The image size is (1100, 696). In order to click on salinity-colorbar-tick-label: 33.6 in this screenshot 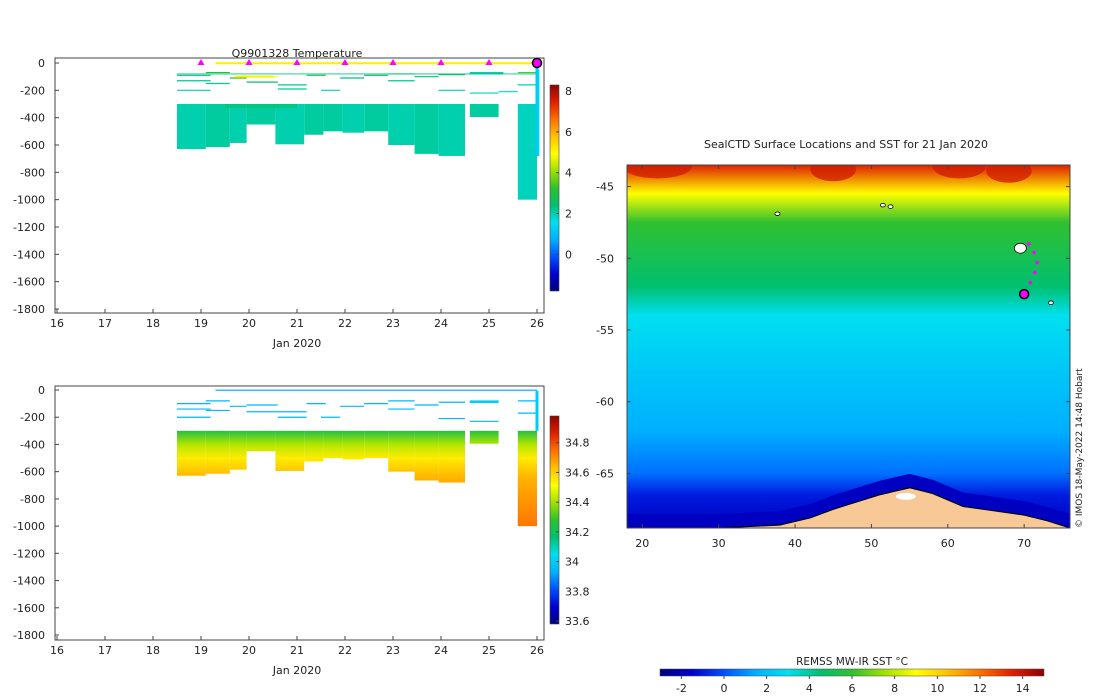, I will do `click(577, 621)`.